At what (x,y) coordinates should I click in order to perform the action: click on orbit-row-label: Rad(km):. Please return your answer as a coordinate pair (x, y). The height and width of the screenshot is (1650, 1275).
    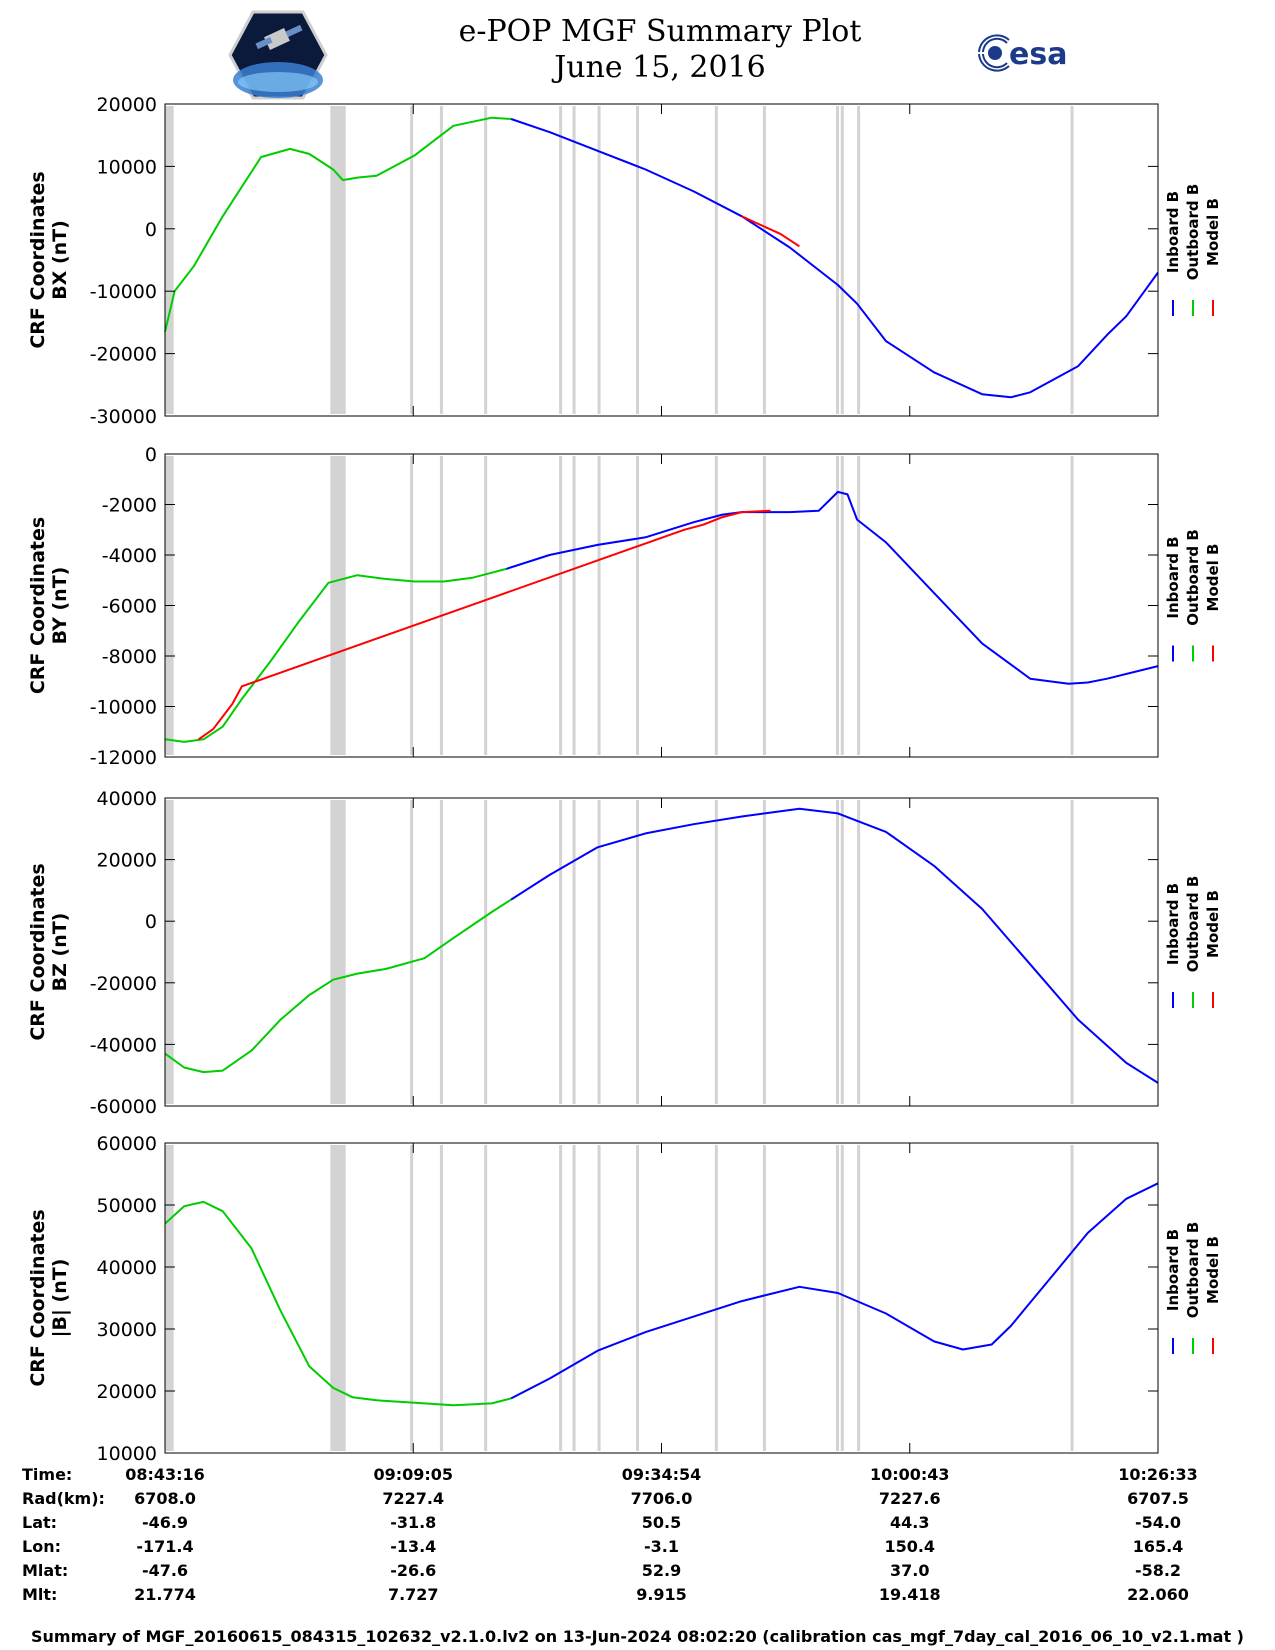
    Looking at the image, I should click on (63, 1498).